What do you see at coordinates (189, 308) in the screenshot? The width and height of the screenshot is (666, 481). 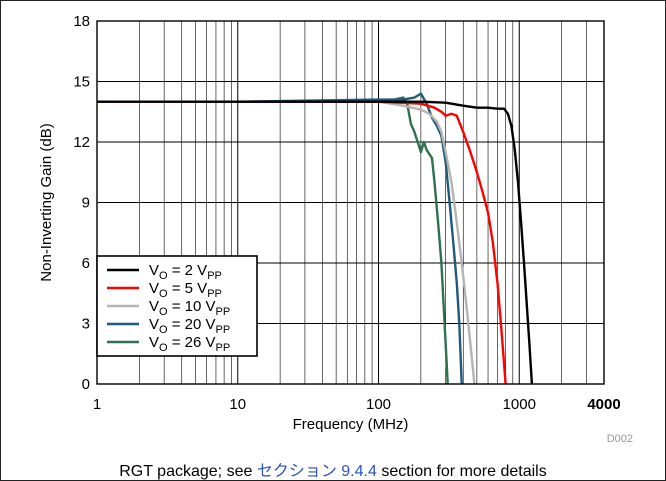 I see `legend-label: VO = 10 VPP` at bounding box center [189, 308].